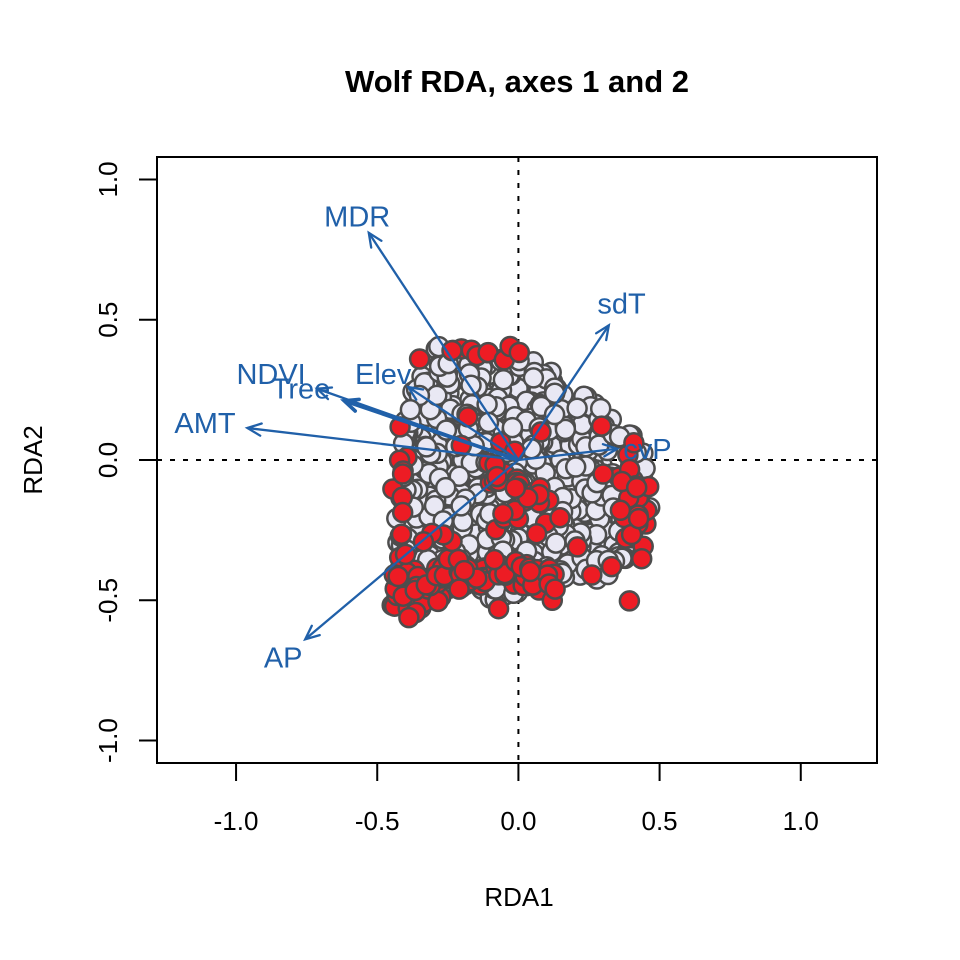 This screenshot has width=960, height=960. I want to click on biplot-arrow-AP, so click(412, 550).